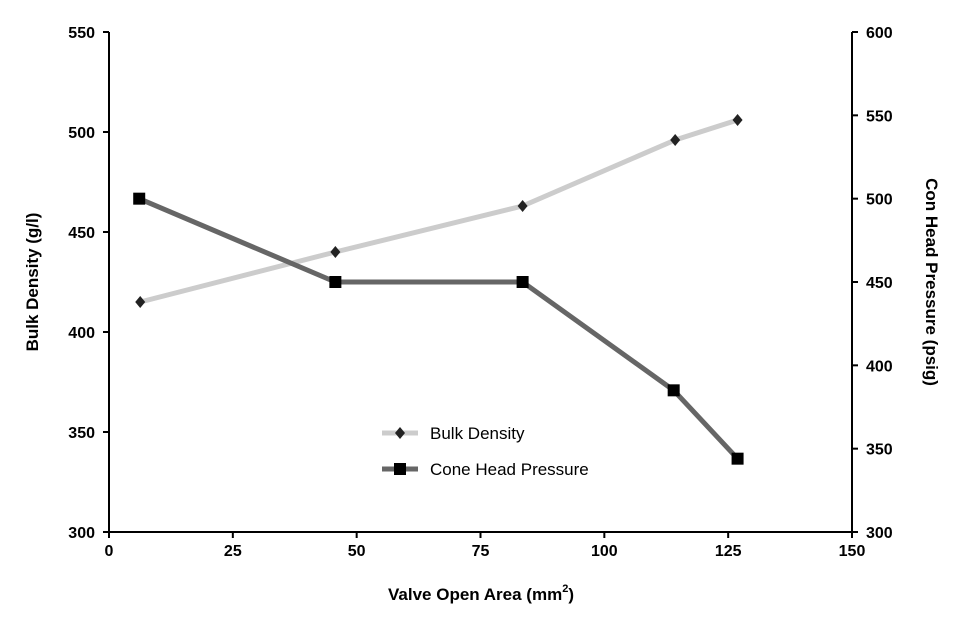 This screenshot has height=624, width=960. I want to click on legend-marker-square, so click(400, 469).